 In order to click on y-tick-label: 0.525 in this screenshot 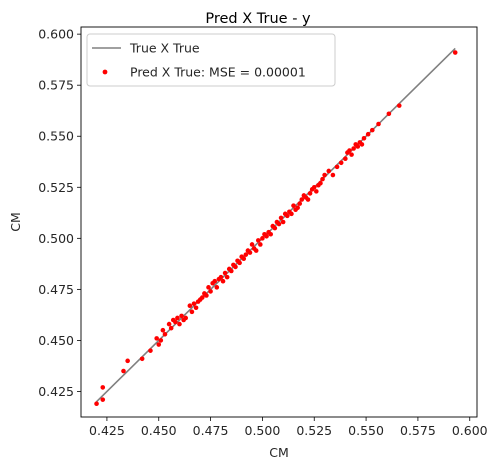, I will do `click(56, 187)`.